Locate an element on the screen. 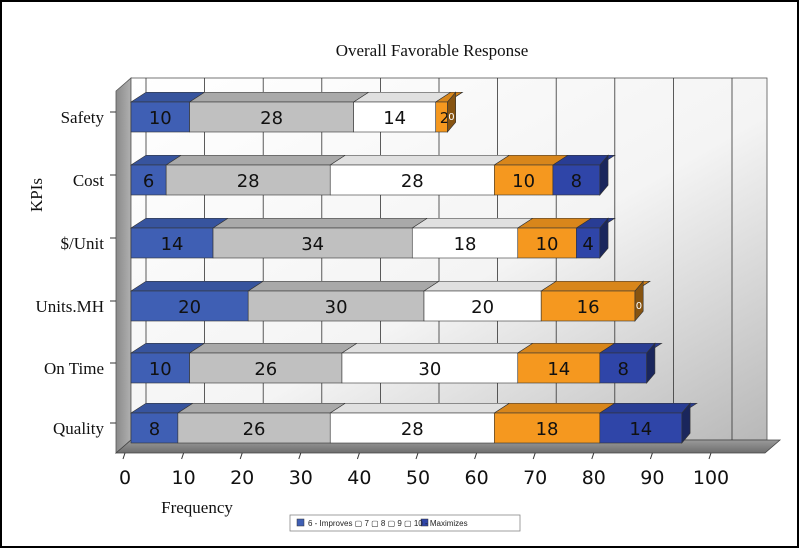  data-label-1-1: 28 is located at coordinates (248, 181).